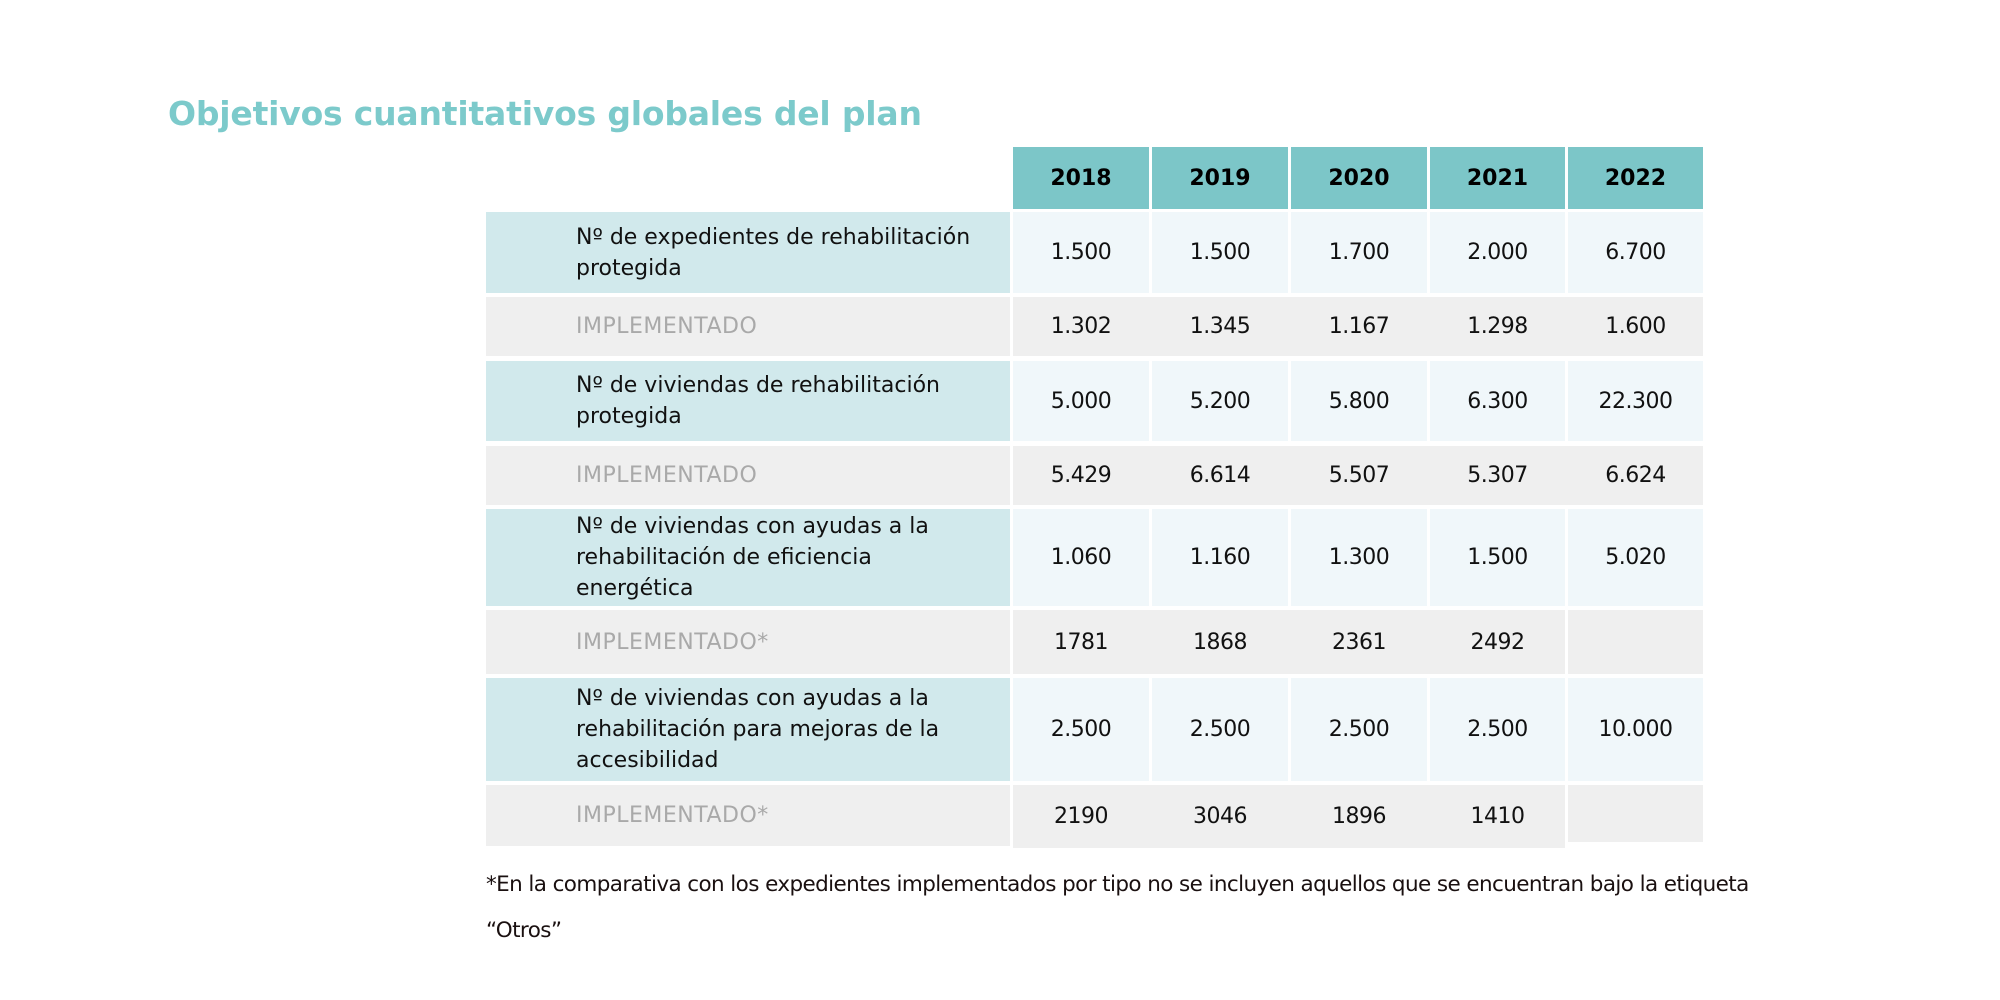 This screenshot has width=2000, height=1000. Describe the element at coordinates (1635, 729) in the screenshot. I see `table-cell: 10.000` at that location.